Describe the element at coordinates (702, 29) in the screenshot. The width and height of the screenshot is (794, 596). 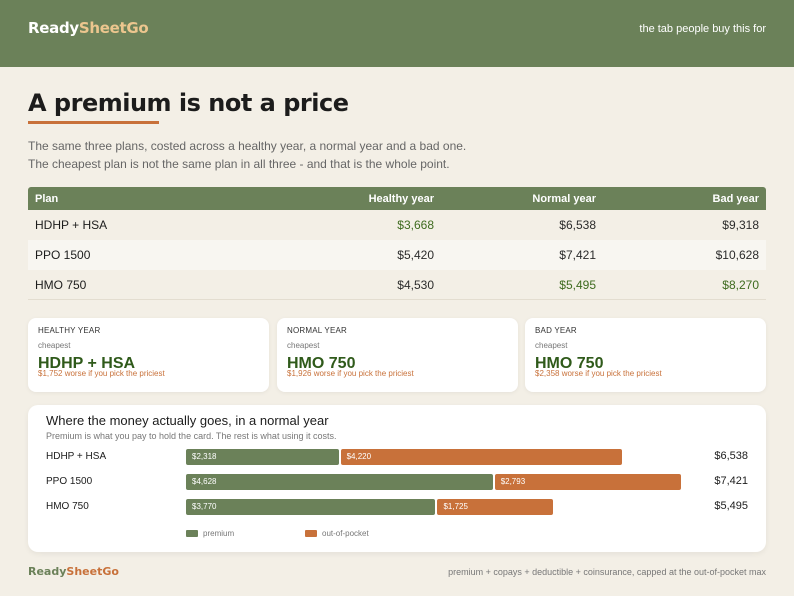
I see `tagline: the tab people buy this for` at that location.